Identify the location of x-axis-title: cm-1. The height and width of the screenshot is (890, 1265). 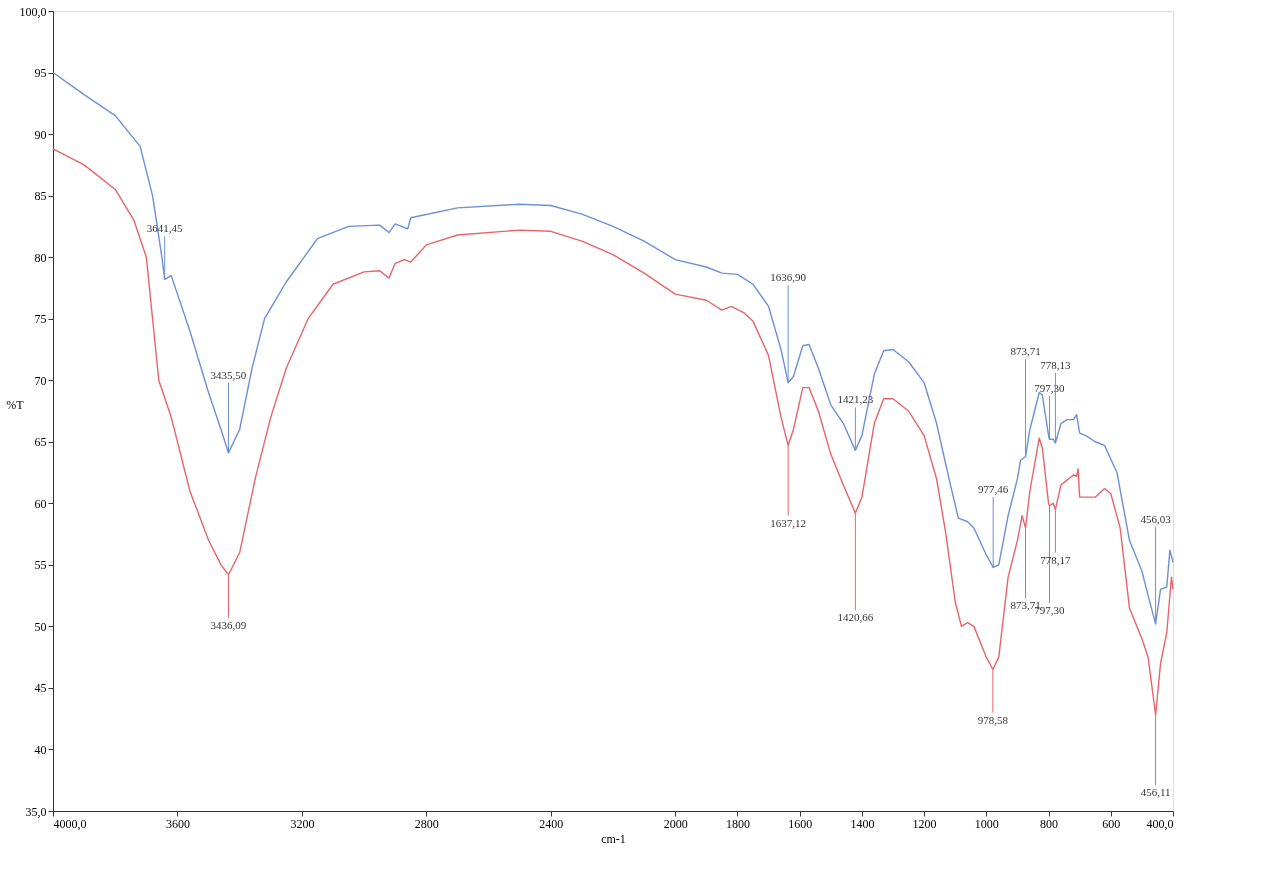
(613, 838).